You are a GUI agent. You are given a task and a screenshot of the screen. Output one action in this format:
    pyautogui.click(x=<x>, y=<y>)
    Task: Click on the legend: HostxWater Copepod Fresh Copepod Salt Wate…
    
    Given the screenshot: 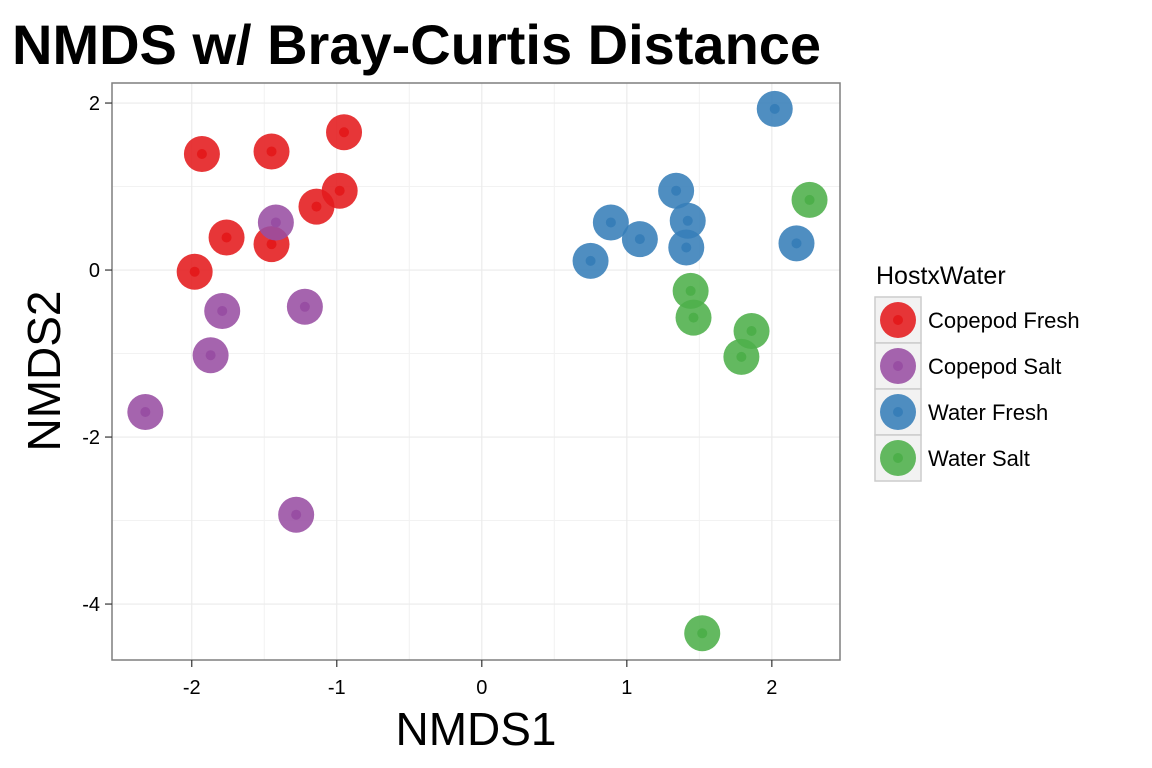 What is the action you would take?
    pyautogui.click(x=977, y=372)
    